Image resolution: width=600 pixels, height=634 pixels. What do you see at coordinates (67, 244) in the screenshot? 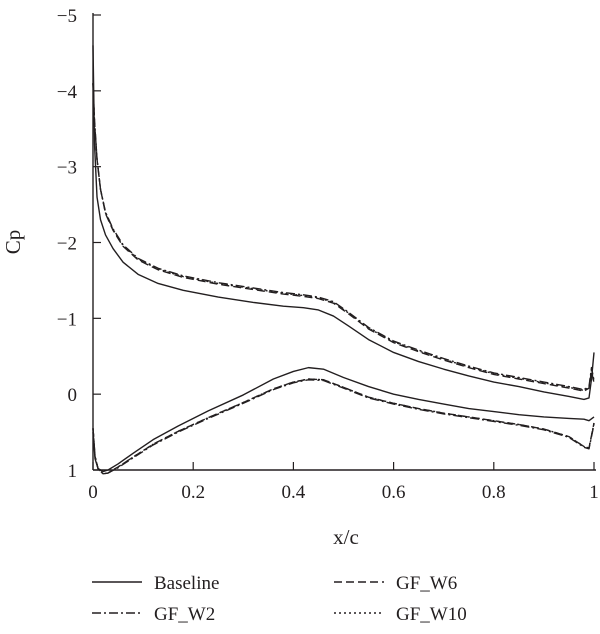
I see `y-tick-label: −2` at bounding box center [67, 244].